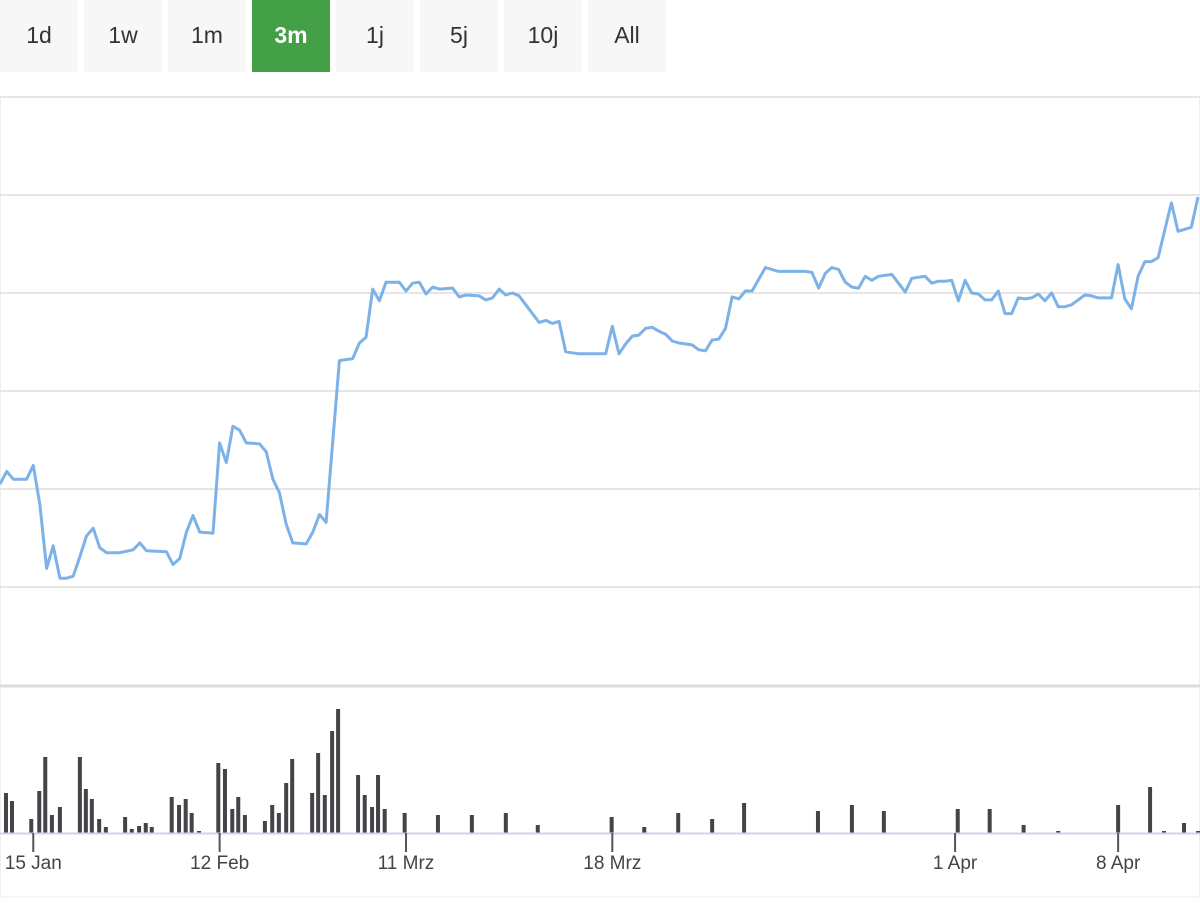 The height and width of the screenshot is (905, 1200). I want to click on range-button-label: 5j, so click(459, 35).